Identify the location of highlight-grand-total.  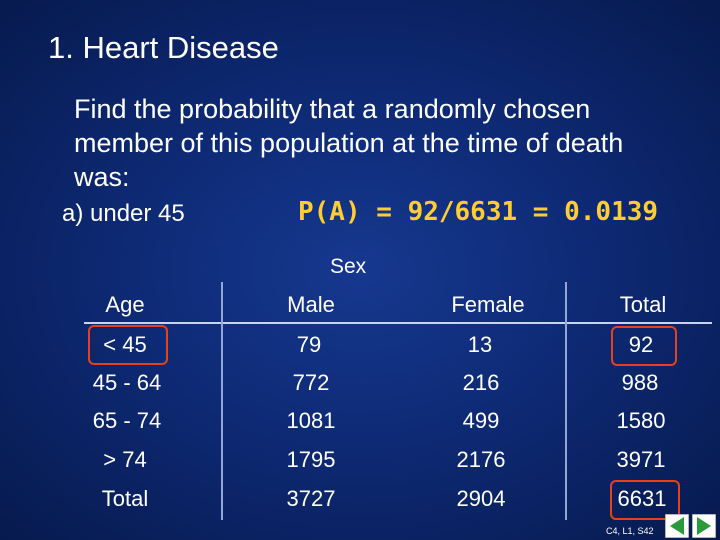
(645, 500).